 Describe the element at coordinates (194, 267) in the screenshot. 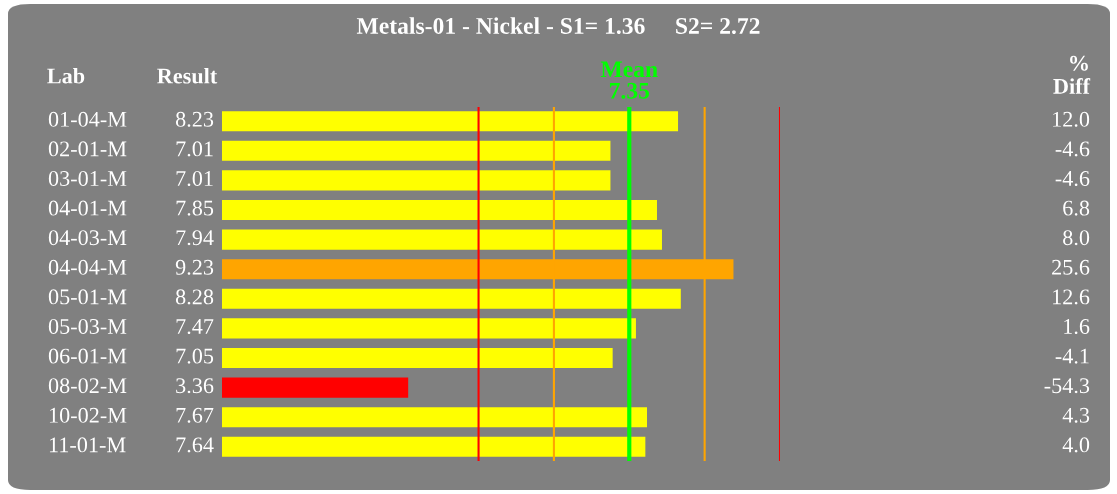

I see `data-label: 9.23` at that location.